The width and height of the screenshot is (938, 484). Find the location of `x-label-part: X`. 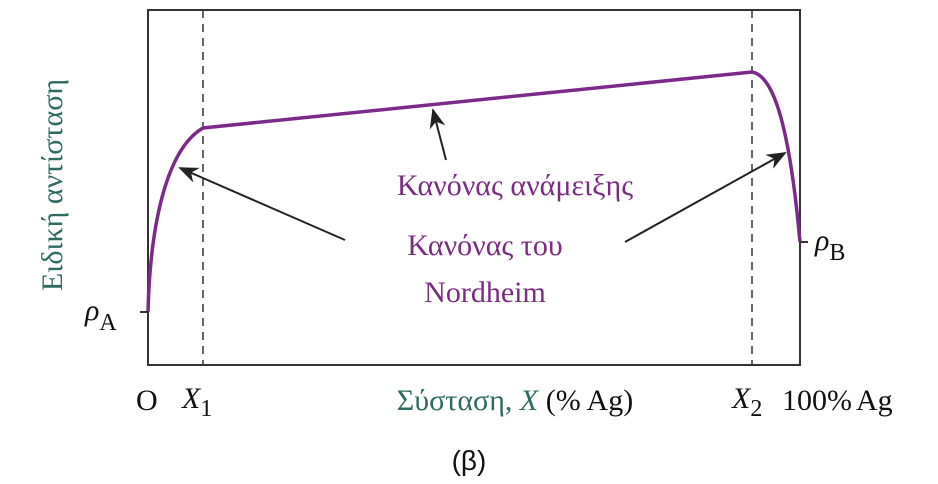

x-label-part: X is located at coordinates (529, 400).